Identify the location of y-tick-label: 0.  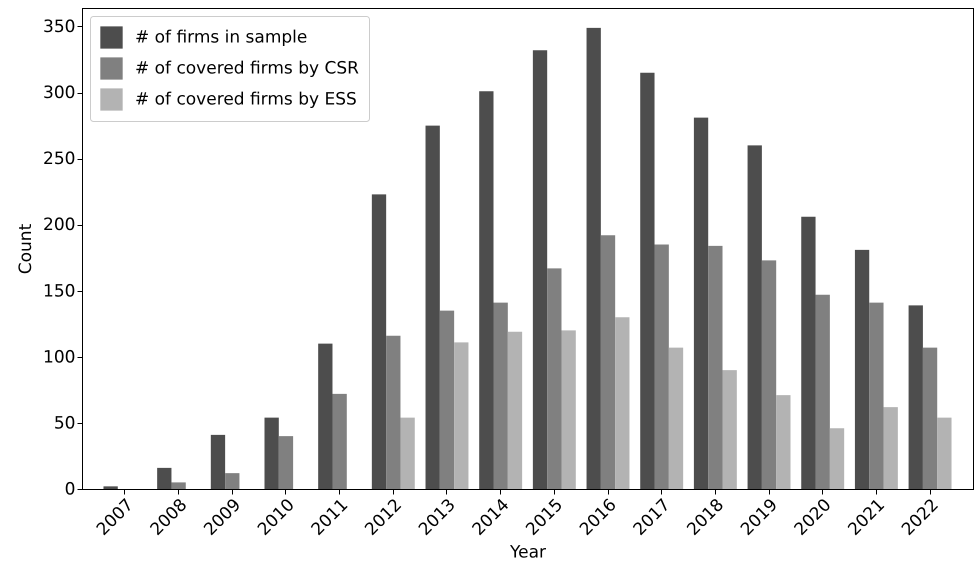
(70, 490).